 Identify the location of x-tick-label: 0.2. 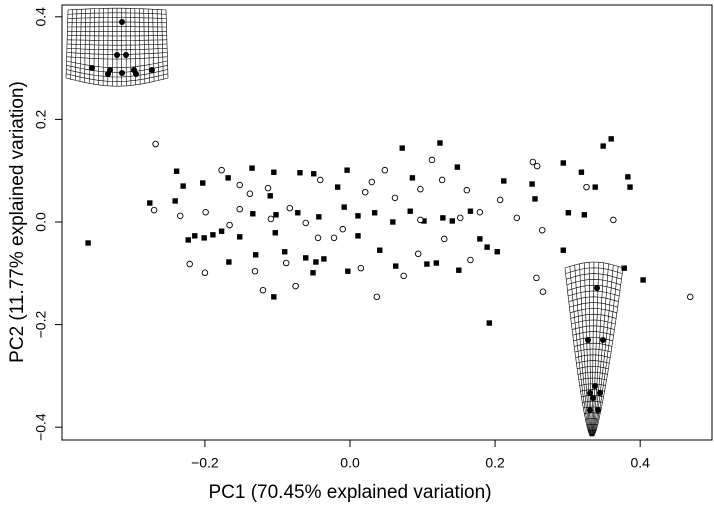
(495, 463).